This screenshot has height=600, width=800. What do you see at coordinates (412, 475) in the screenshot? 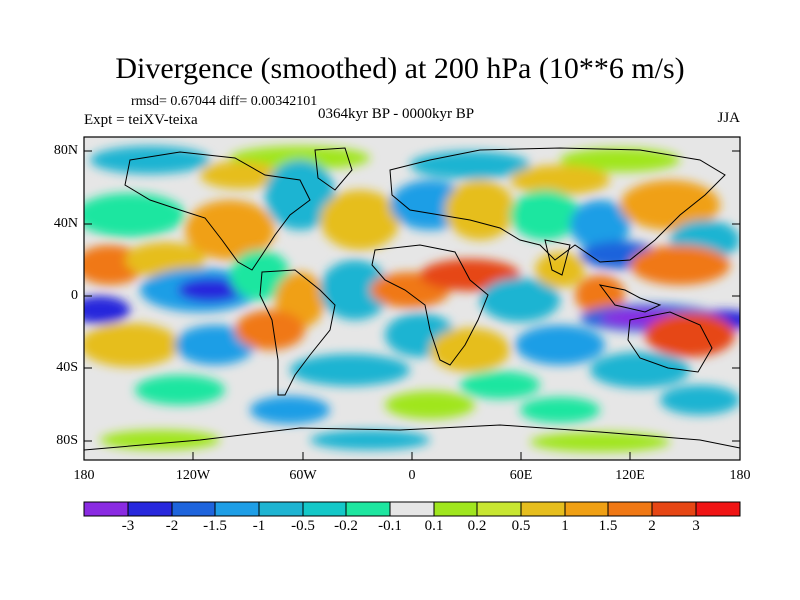
I see `lon-label-0: 0` at bounding box center [412, 475].